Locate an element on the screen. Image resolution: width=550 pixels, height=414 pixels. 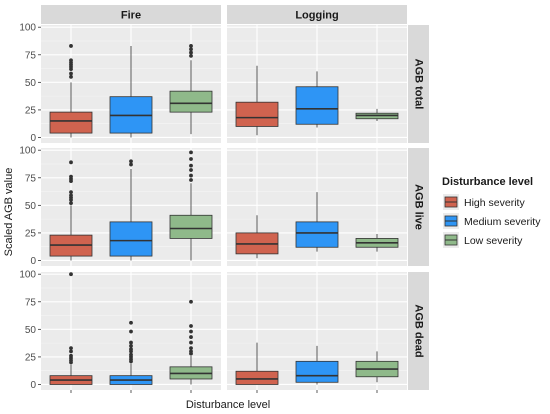
panel-logging-agb-dead is located at coordinates (317, 331).